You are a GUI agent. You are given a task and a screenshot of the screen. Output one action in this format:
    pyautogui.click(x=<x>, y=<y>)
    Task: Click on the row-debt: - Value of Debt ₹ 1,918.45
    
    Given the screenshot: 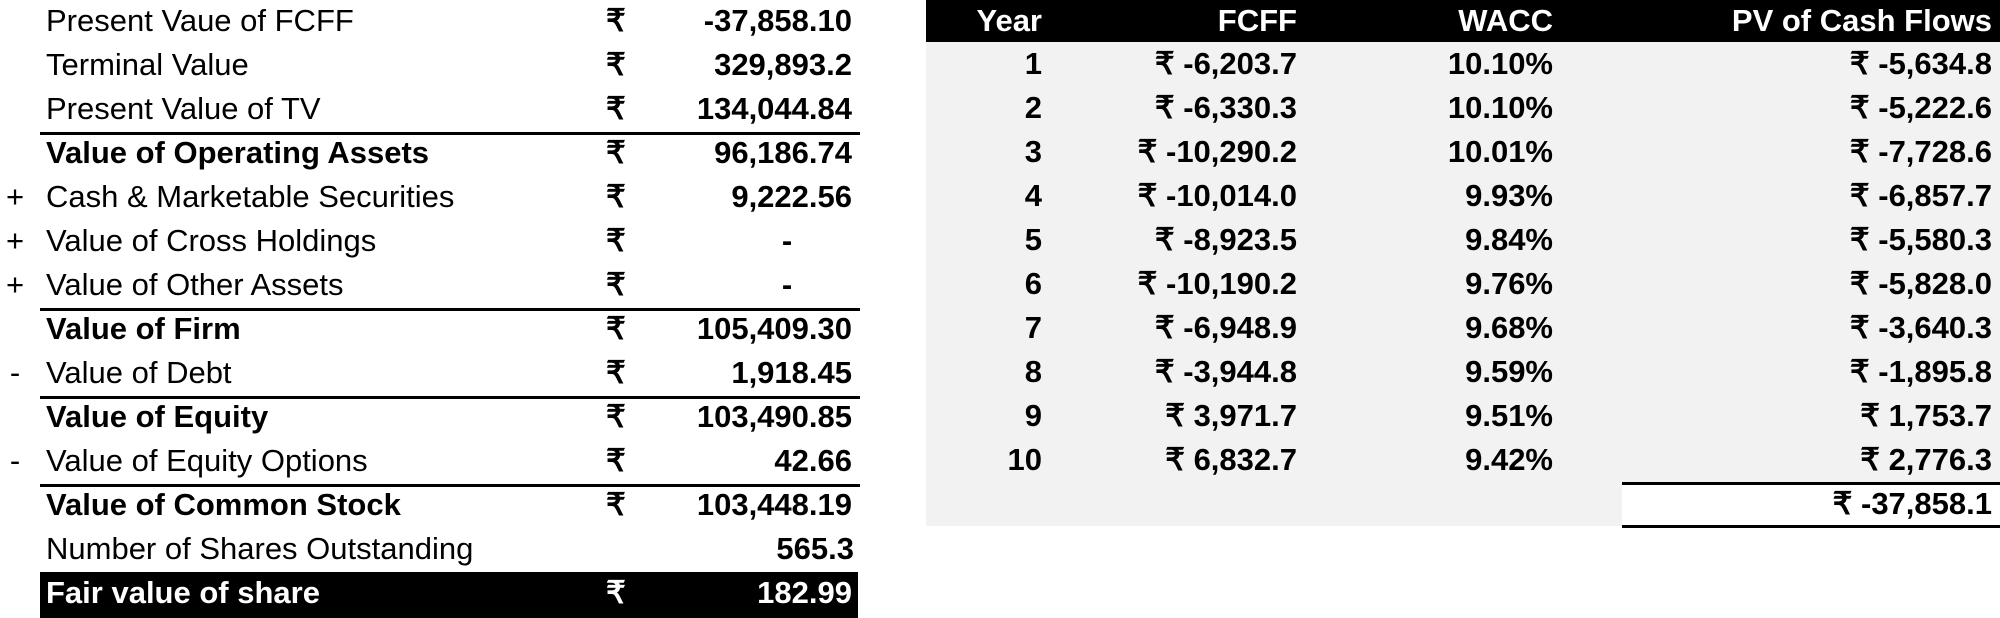 What is the action you would take?
    pyautogui.click(x=430, y=374)
    